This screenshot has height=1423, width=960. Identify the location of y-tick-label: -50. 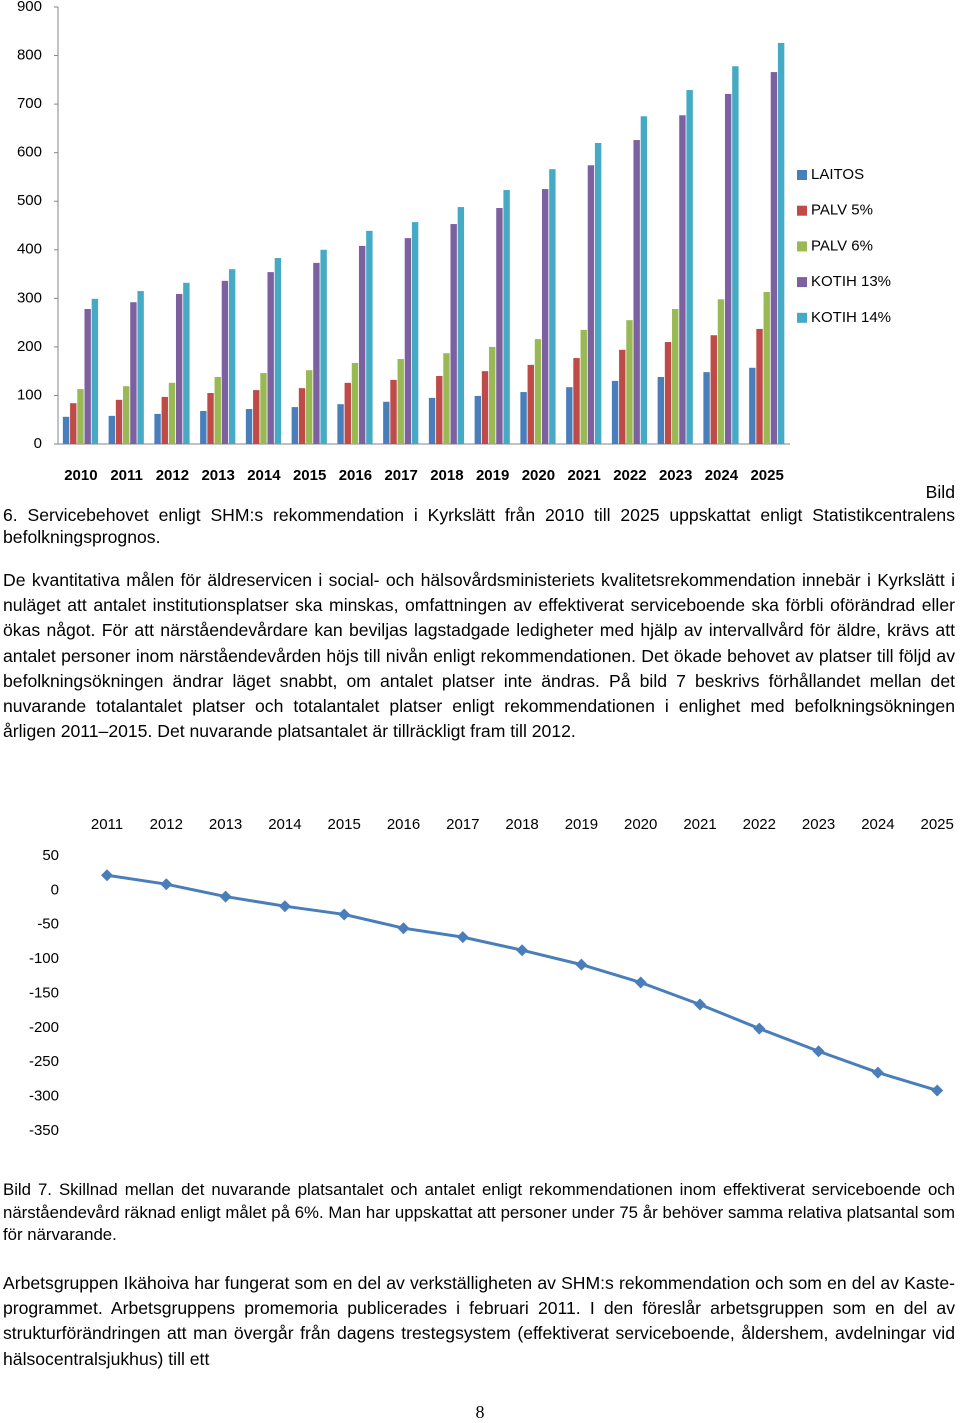
(48, 924).